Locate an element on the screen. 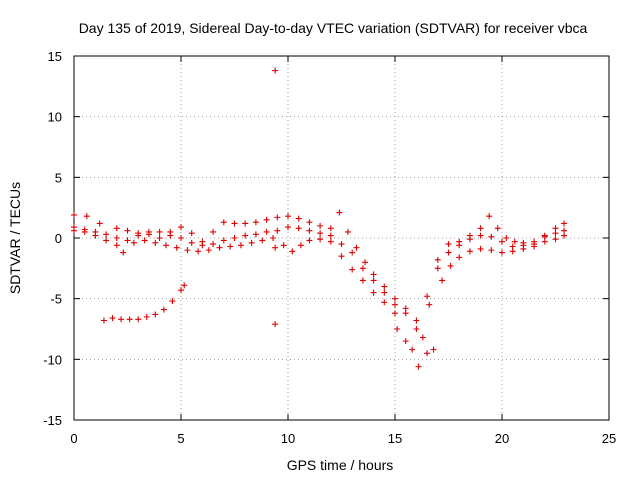 Image resolution: width=640 pixels, height=480 pixels. y-tick-label: 10 is located at coordinates (55, 117).